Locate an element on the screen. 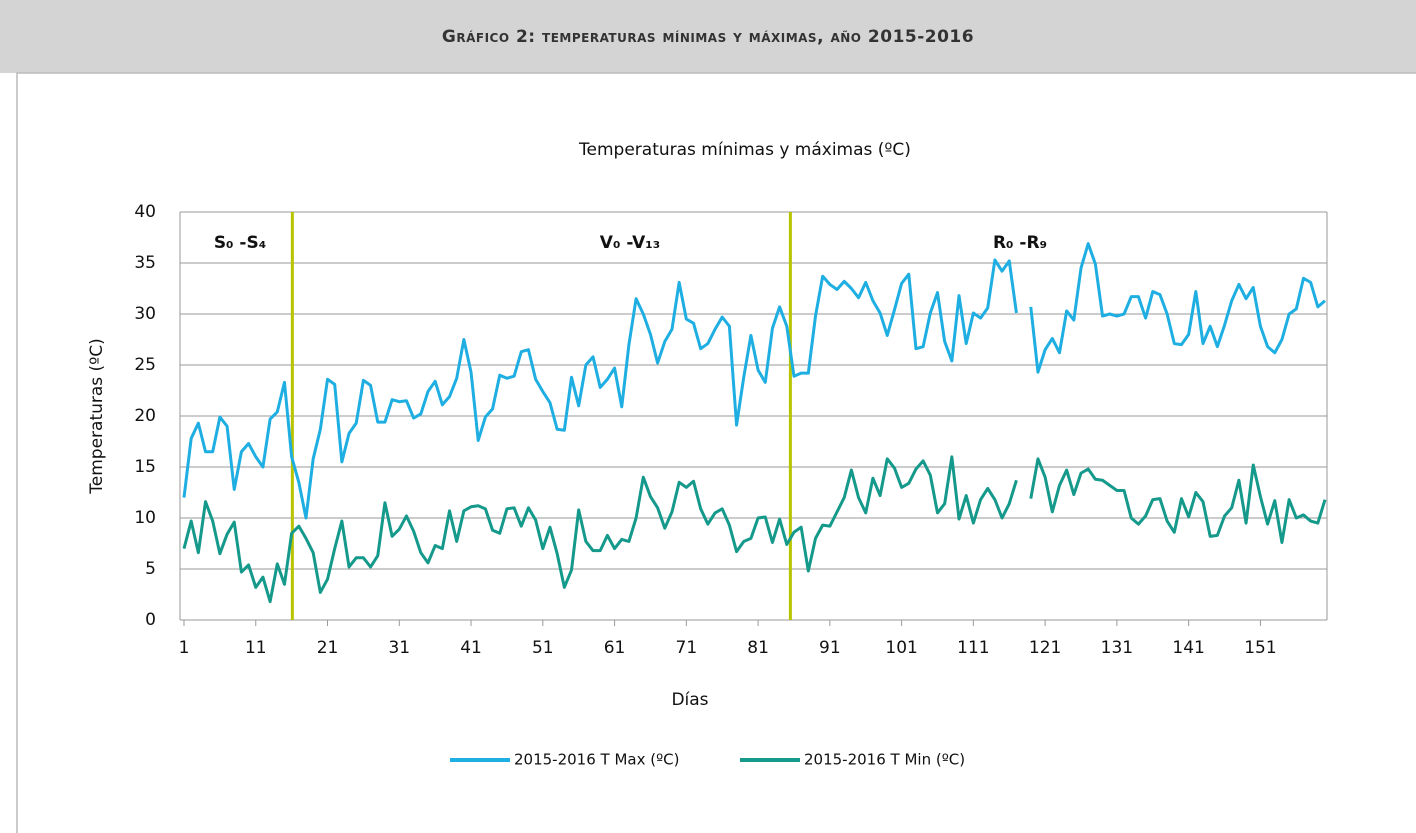 The height and width of the screenshot is (833, 1416). x-tick-label: 131 is located at coordinates (1117, 648).